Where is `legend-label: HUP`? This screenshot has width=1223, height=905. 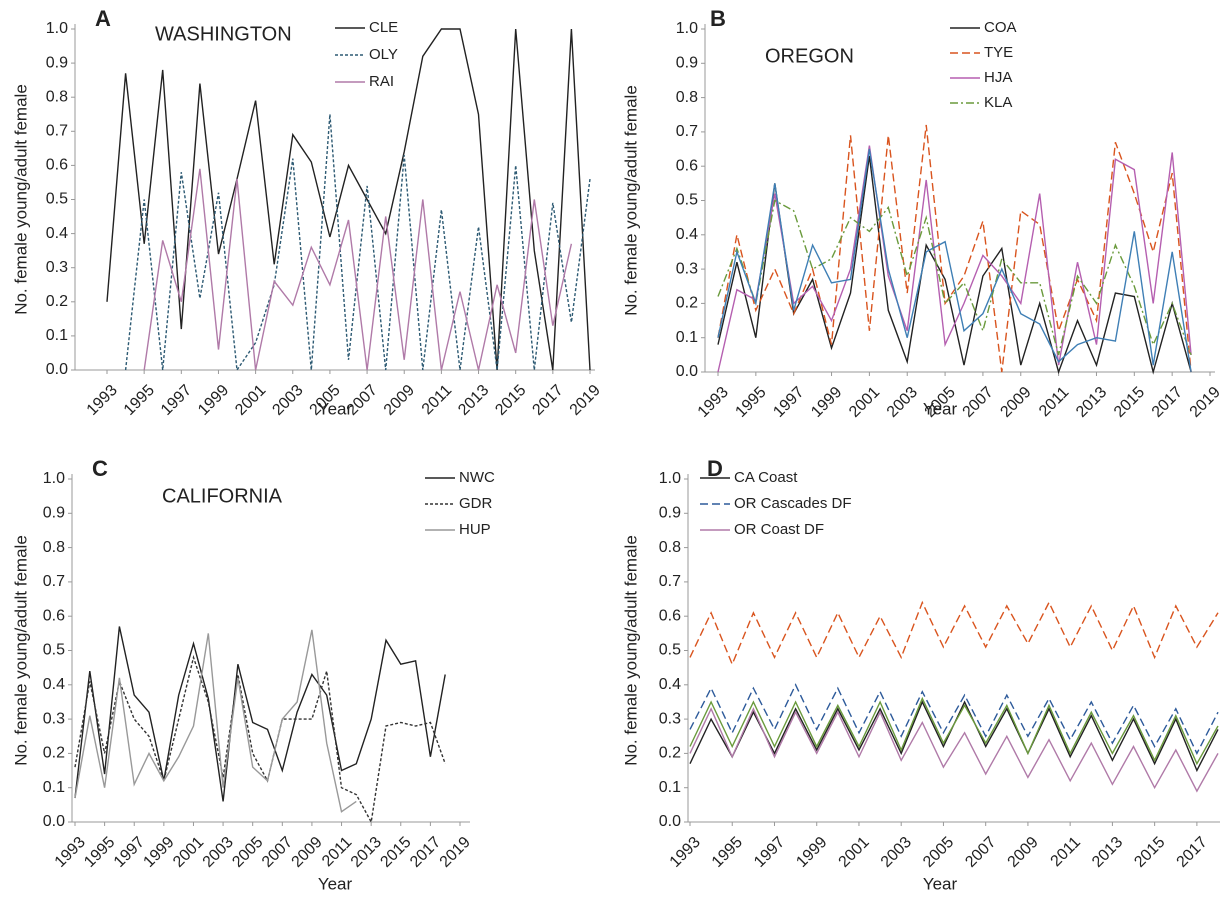
legend-label: HUP is located at coordinates (475, 529).